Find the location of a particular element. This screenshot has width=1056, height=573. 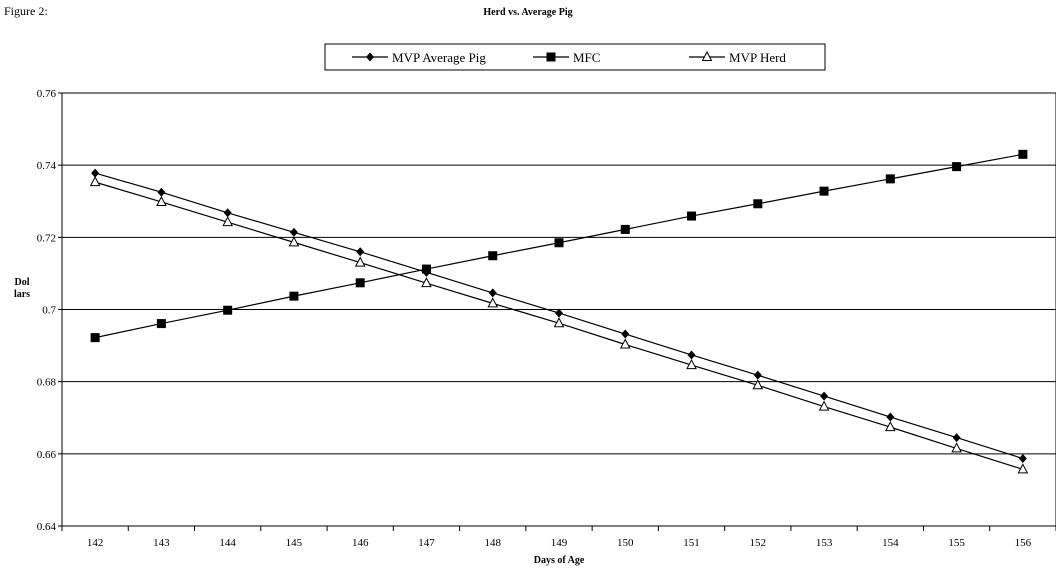

y-axis-ticks: 0.64 0.66 0.68 0.7 0.72 0.74 0.76 is located at coordinates (49, 310).